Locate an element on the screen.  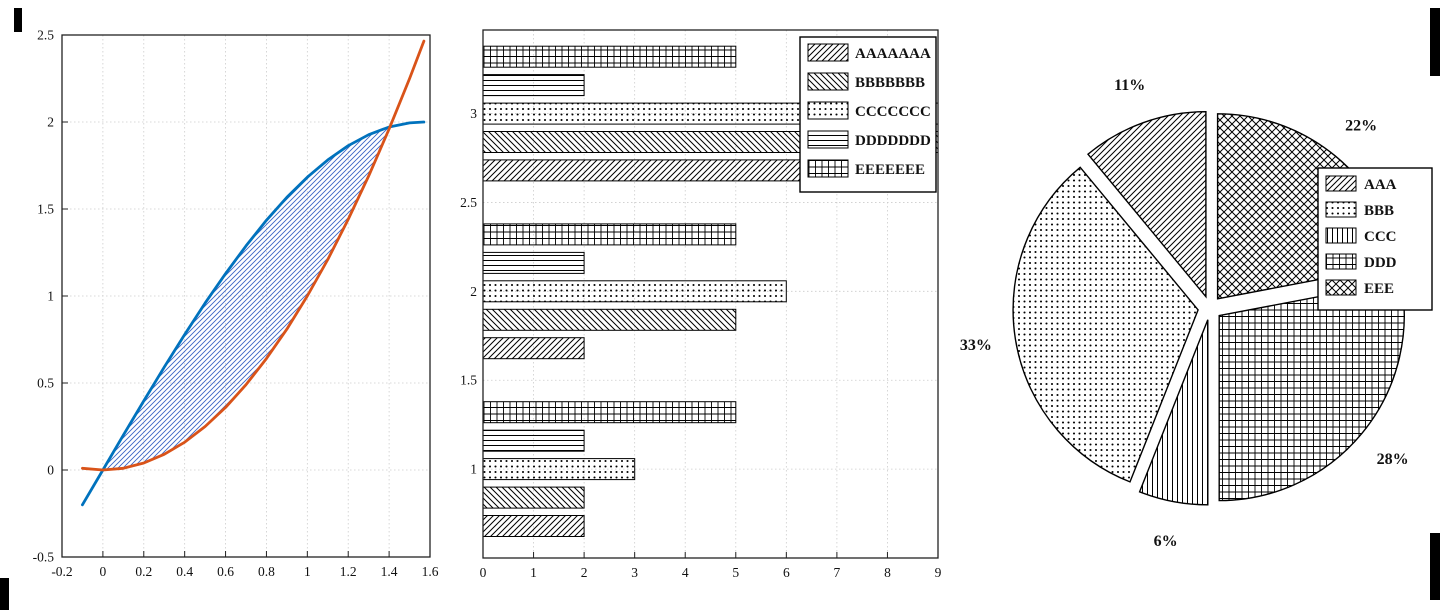
x-tick-label: 6 is located at coordinates (786, 572).